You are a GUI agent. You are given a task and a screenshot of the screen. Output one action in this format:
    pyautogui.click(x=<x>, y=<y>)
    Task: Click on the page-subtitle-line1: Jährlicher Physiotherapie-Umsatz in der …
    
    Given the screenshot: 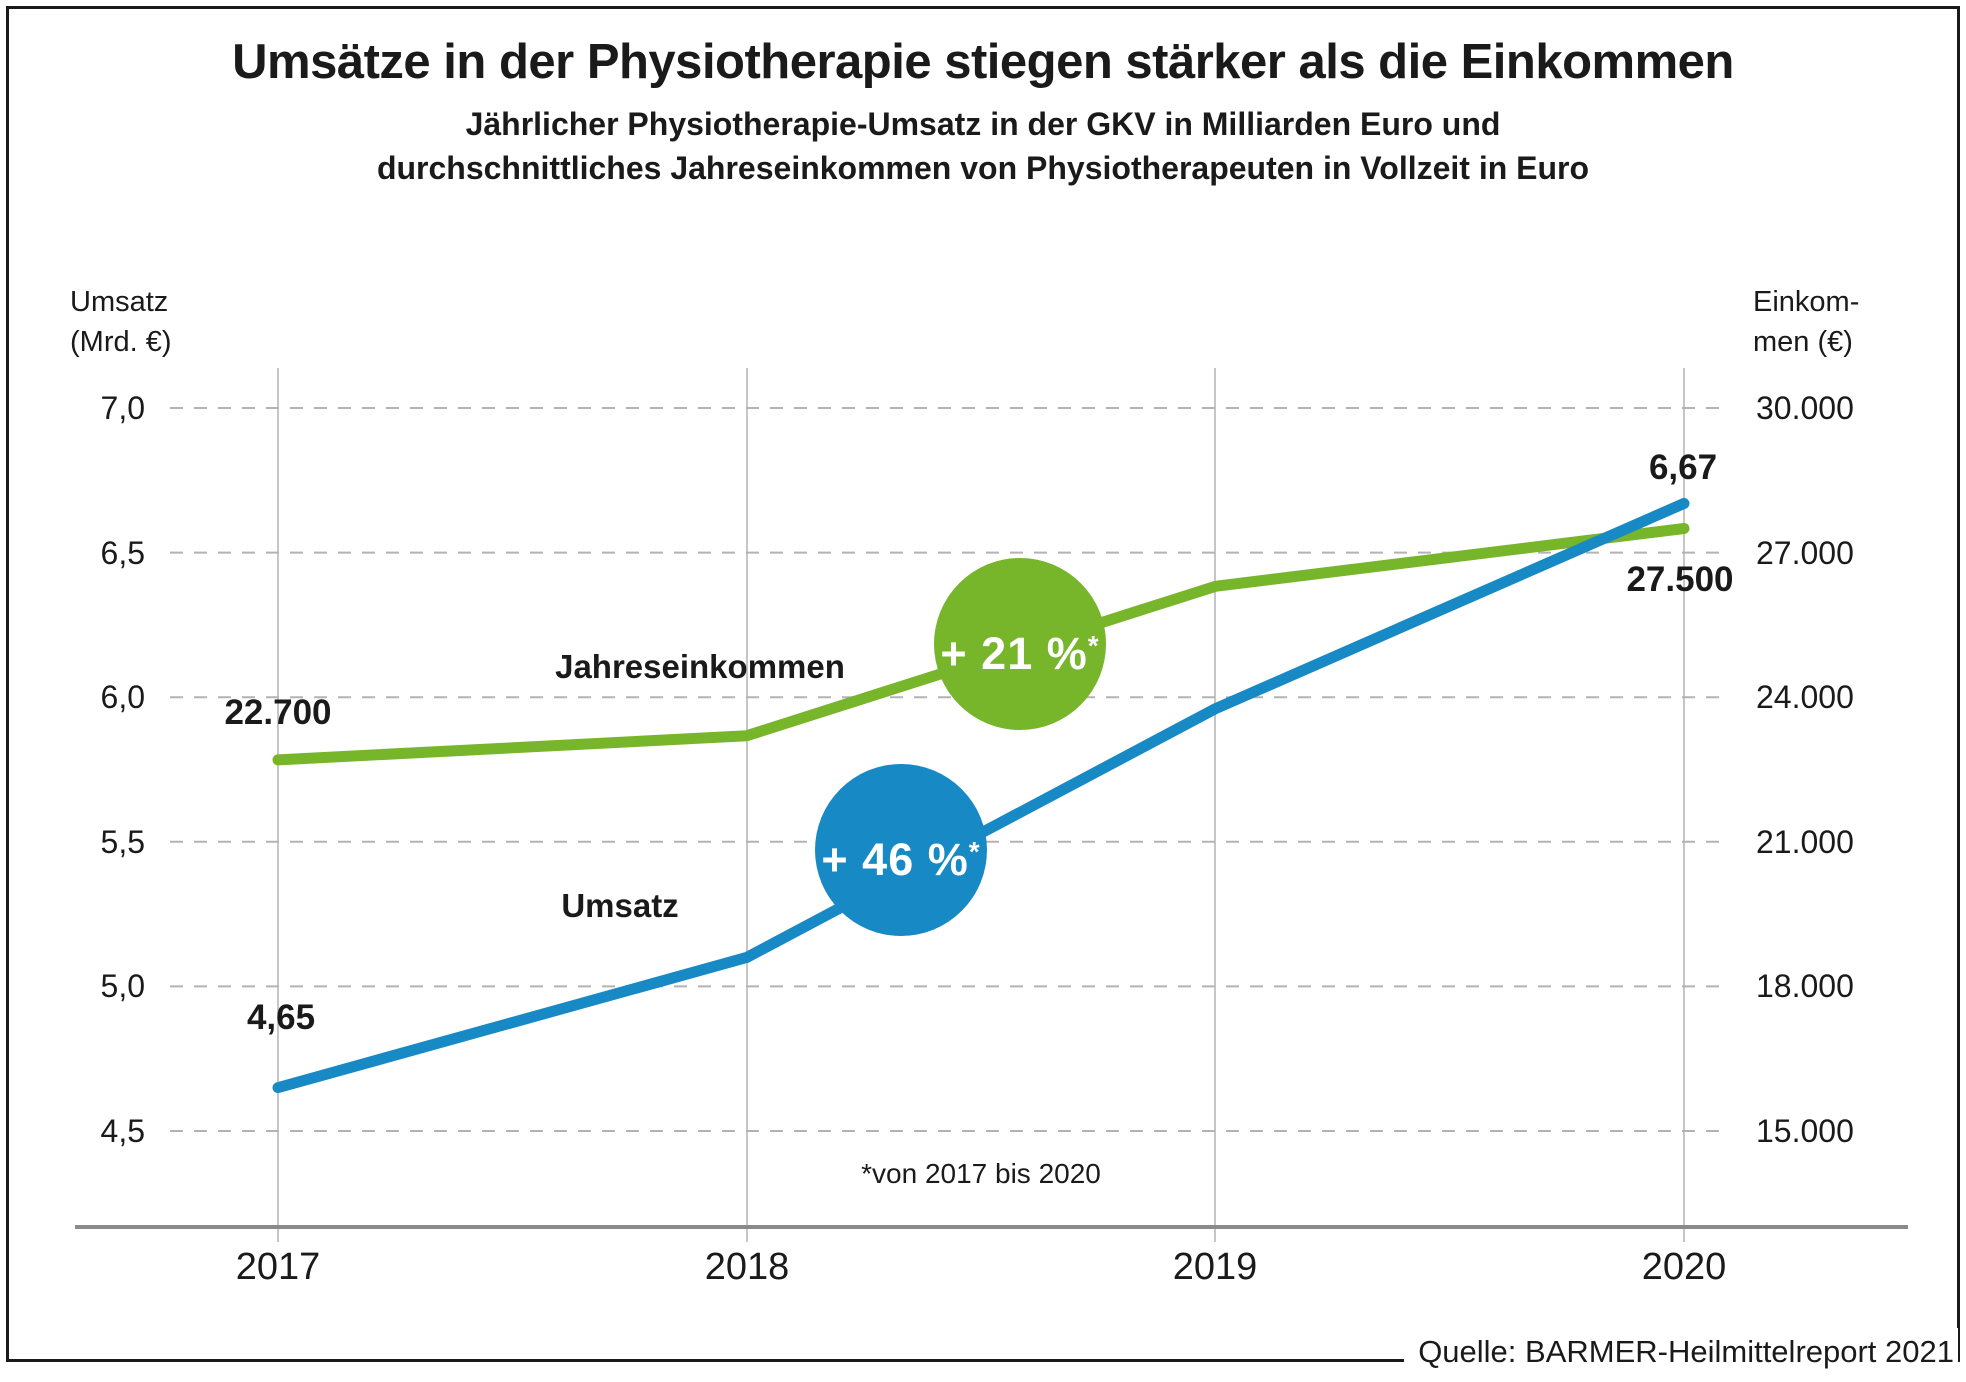 What is the action you would take?
    pyautogui.click(x=983, y=124)
    